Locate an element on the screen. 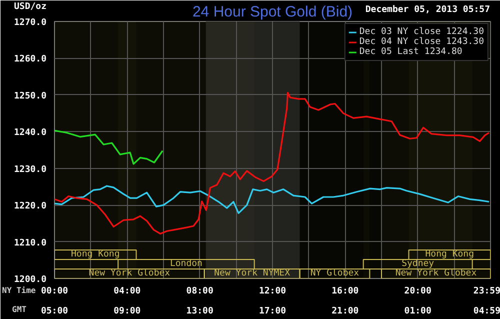 The width and height of the screenshot is (500, 319). chart-title: 24 Hour Spot Gold (Bid) is located at coordinates (272, 12).